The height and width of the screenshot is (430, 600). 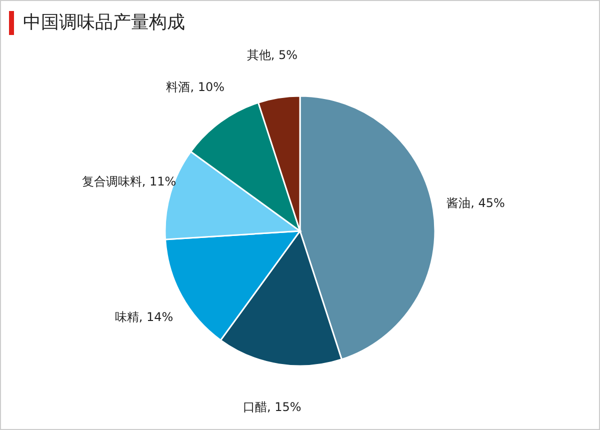 What do you see at coordinates (144, 317) in the screenshot?
I see `slice-label: 味精, 14%` at bounding box center [144, 317].